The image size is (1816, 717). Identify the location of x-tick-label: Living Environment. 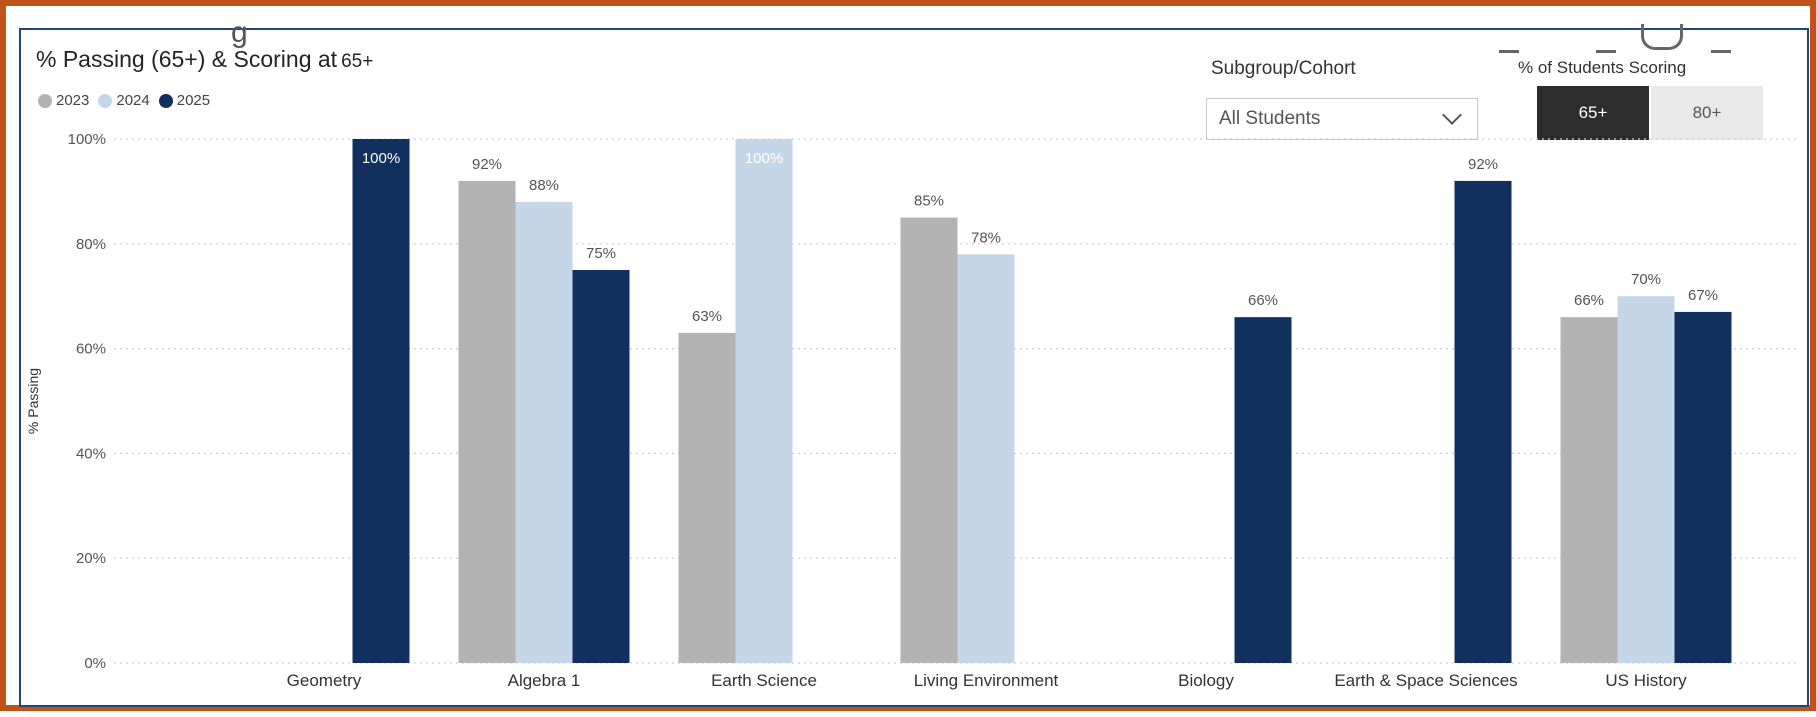
(986, 680).